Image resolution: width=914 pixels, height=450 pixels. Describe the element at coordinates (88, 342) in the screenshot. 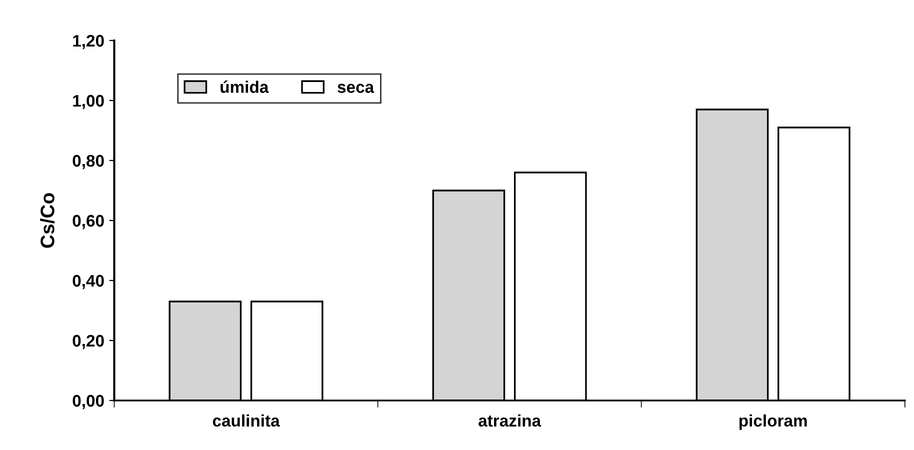

I see `y-tick-label: 0,20` at that location.